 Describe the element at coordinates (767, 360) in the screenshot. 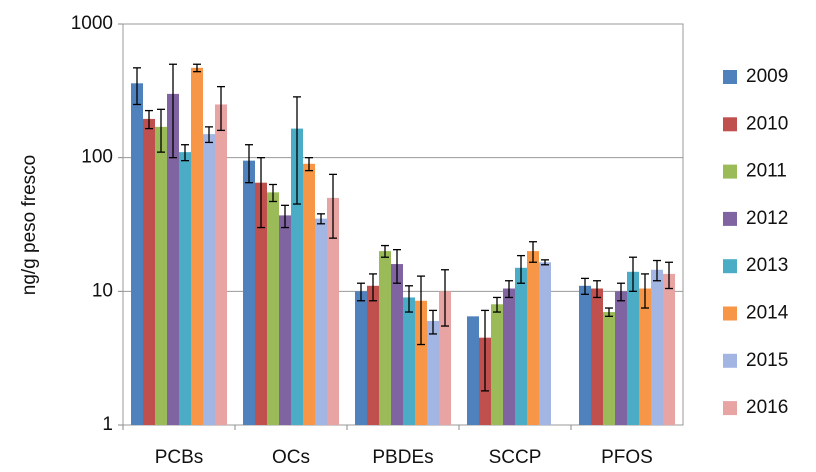

I see `legend-label: 2015` at that location.